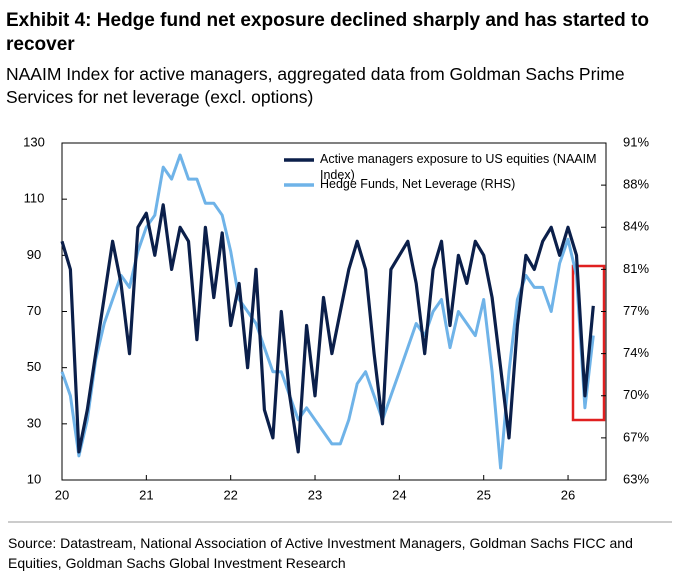  What do you see at coordinates (483, 494) in the screenshot?
I see `x-tick-label: 25` at bounding box center [483, 494].